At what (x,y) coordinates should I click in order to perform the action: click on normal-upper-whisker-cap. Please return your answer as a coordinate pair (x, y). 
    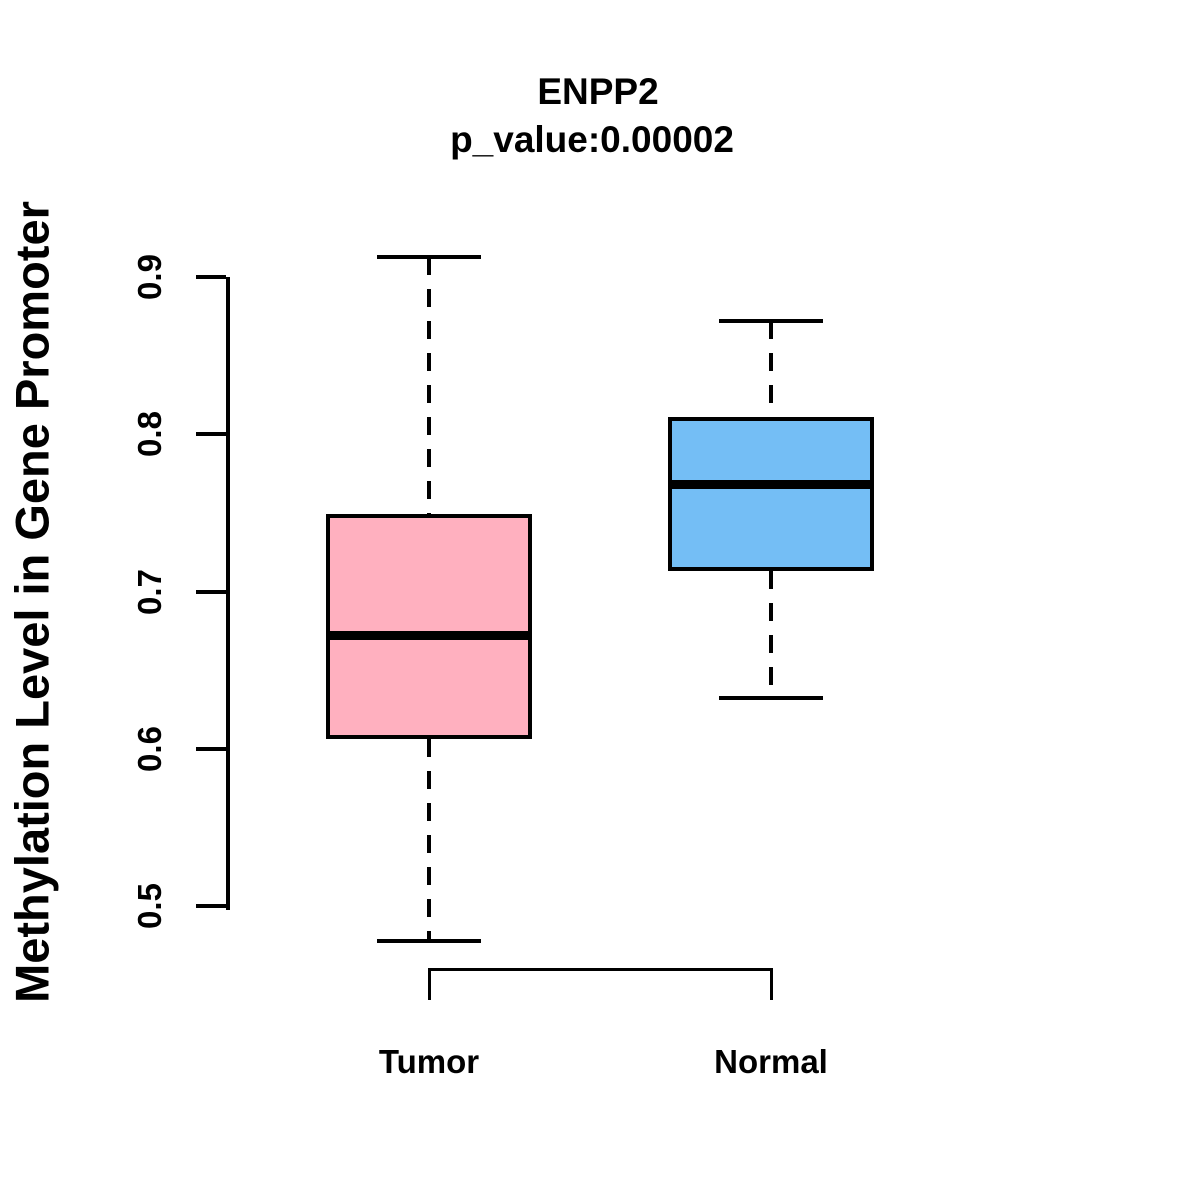
    Looking at the image, I should click on (771, 321).